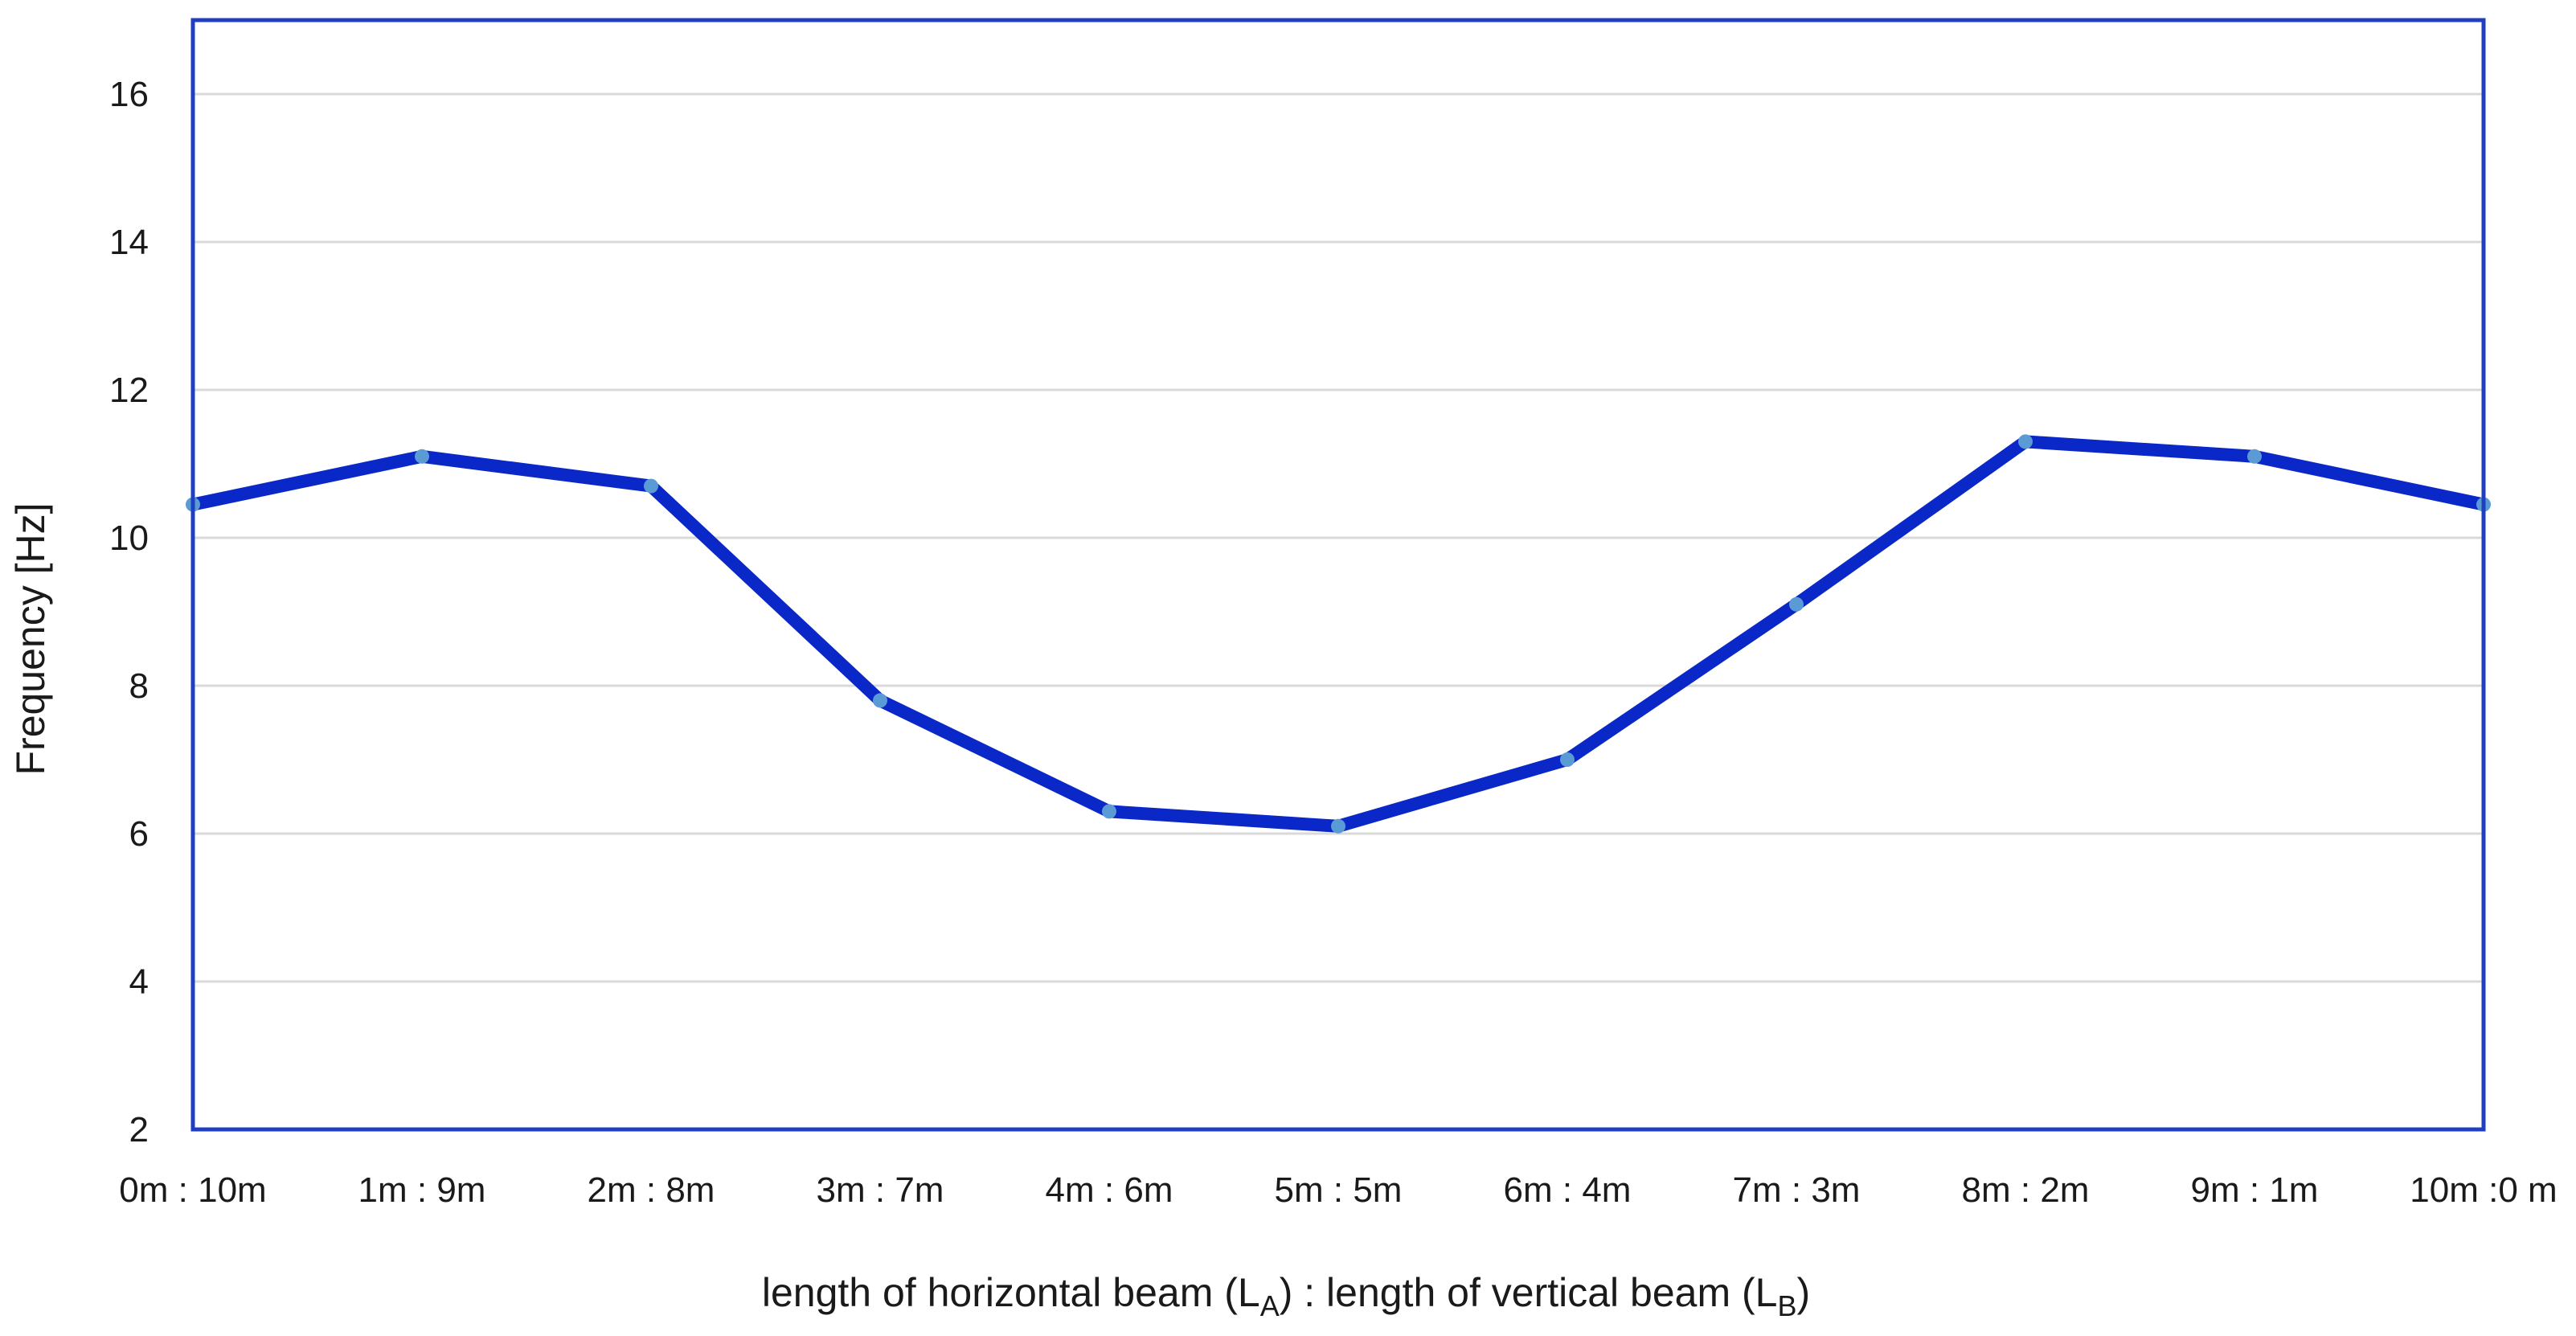 This screenshot has height=1336, width=2576. Describe the element at coordinates (1797, 1190) in the screenshot. I see `x-tick-label: 7m : 3m` at that location.